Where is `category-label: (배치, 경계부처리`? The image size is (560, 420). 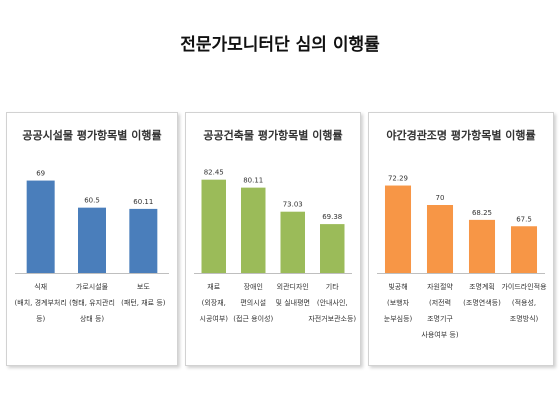
category-label: (배치, 경계부처리 is located at coordinates (41, 302).